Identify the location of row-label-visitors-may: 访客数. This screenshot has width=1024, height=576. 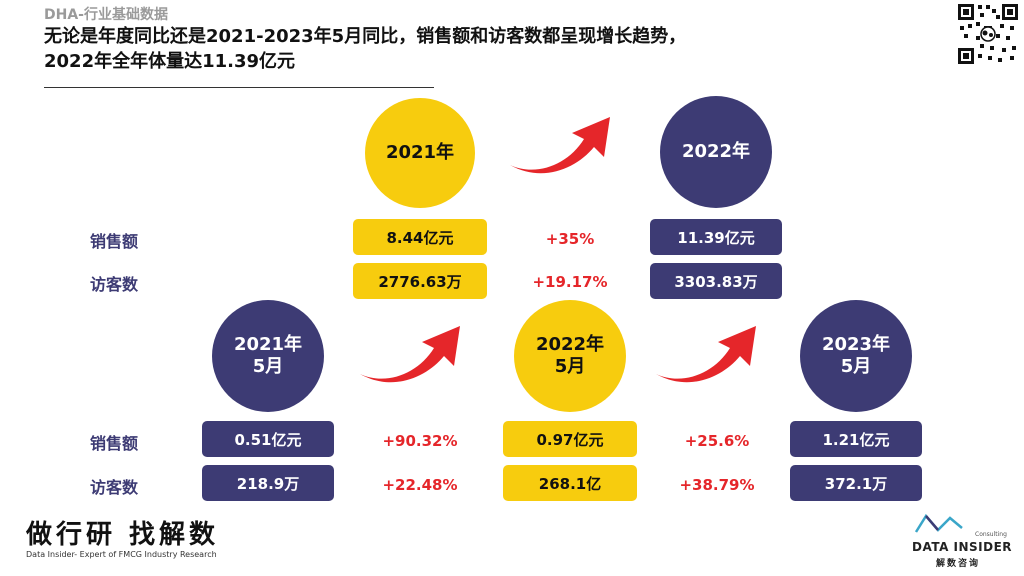
(114, 487).